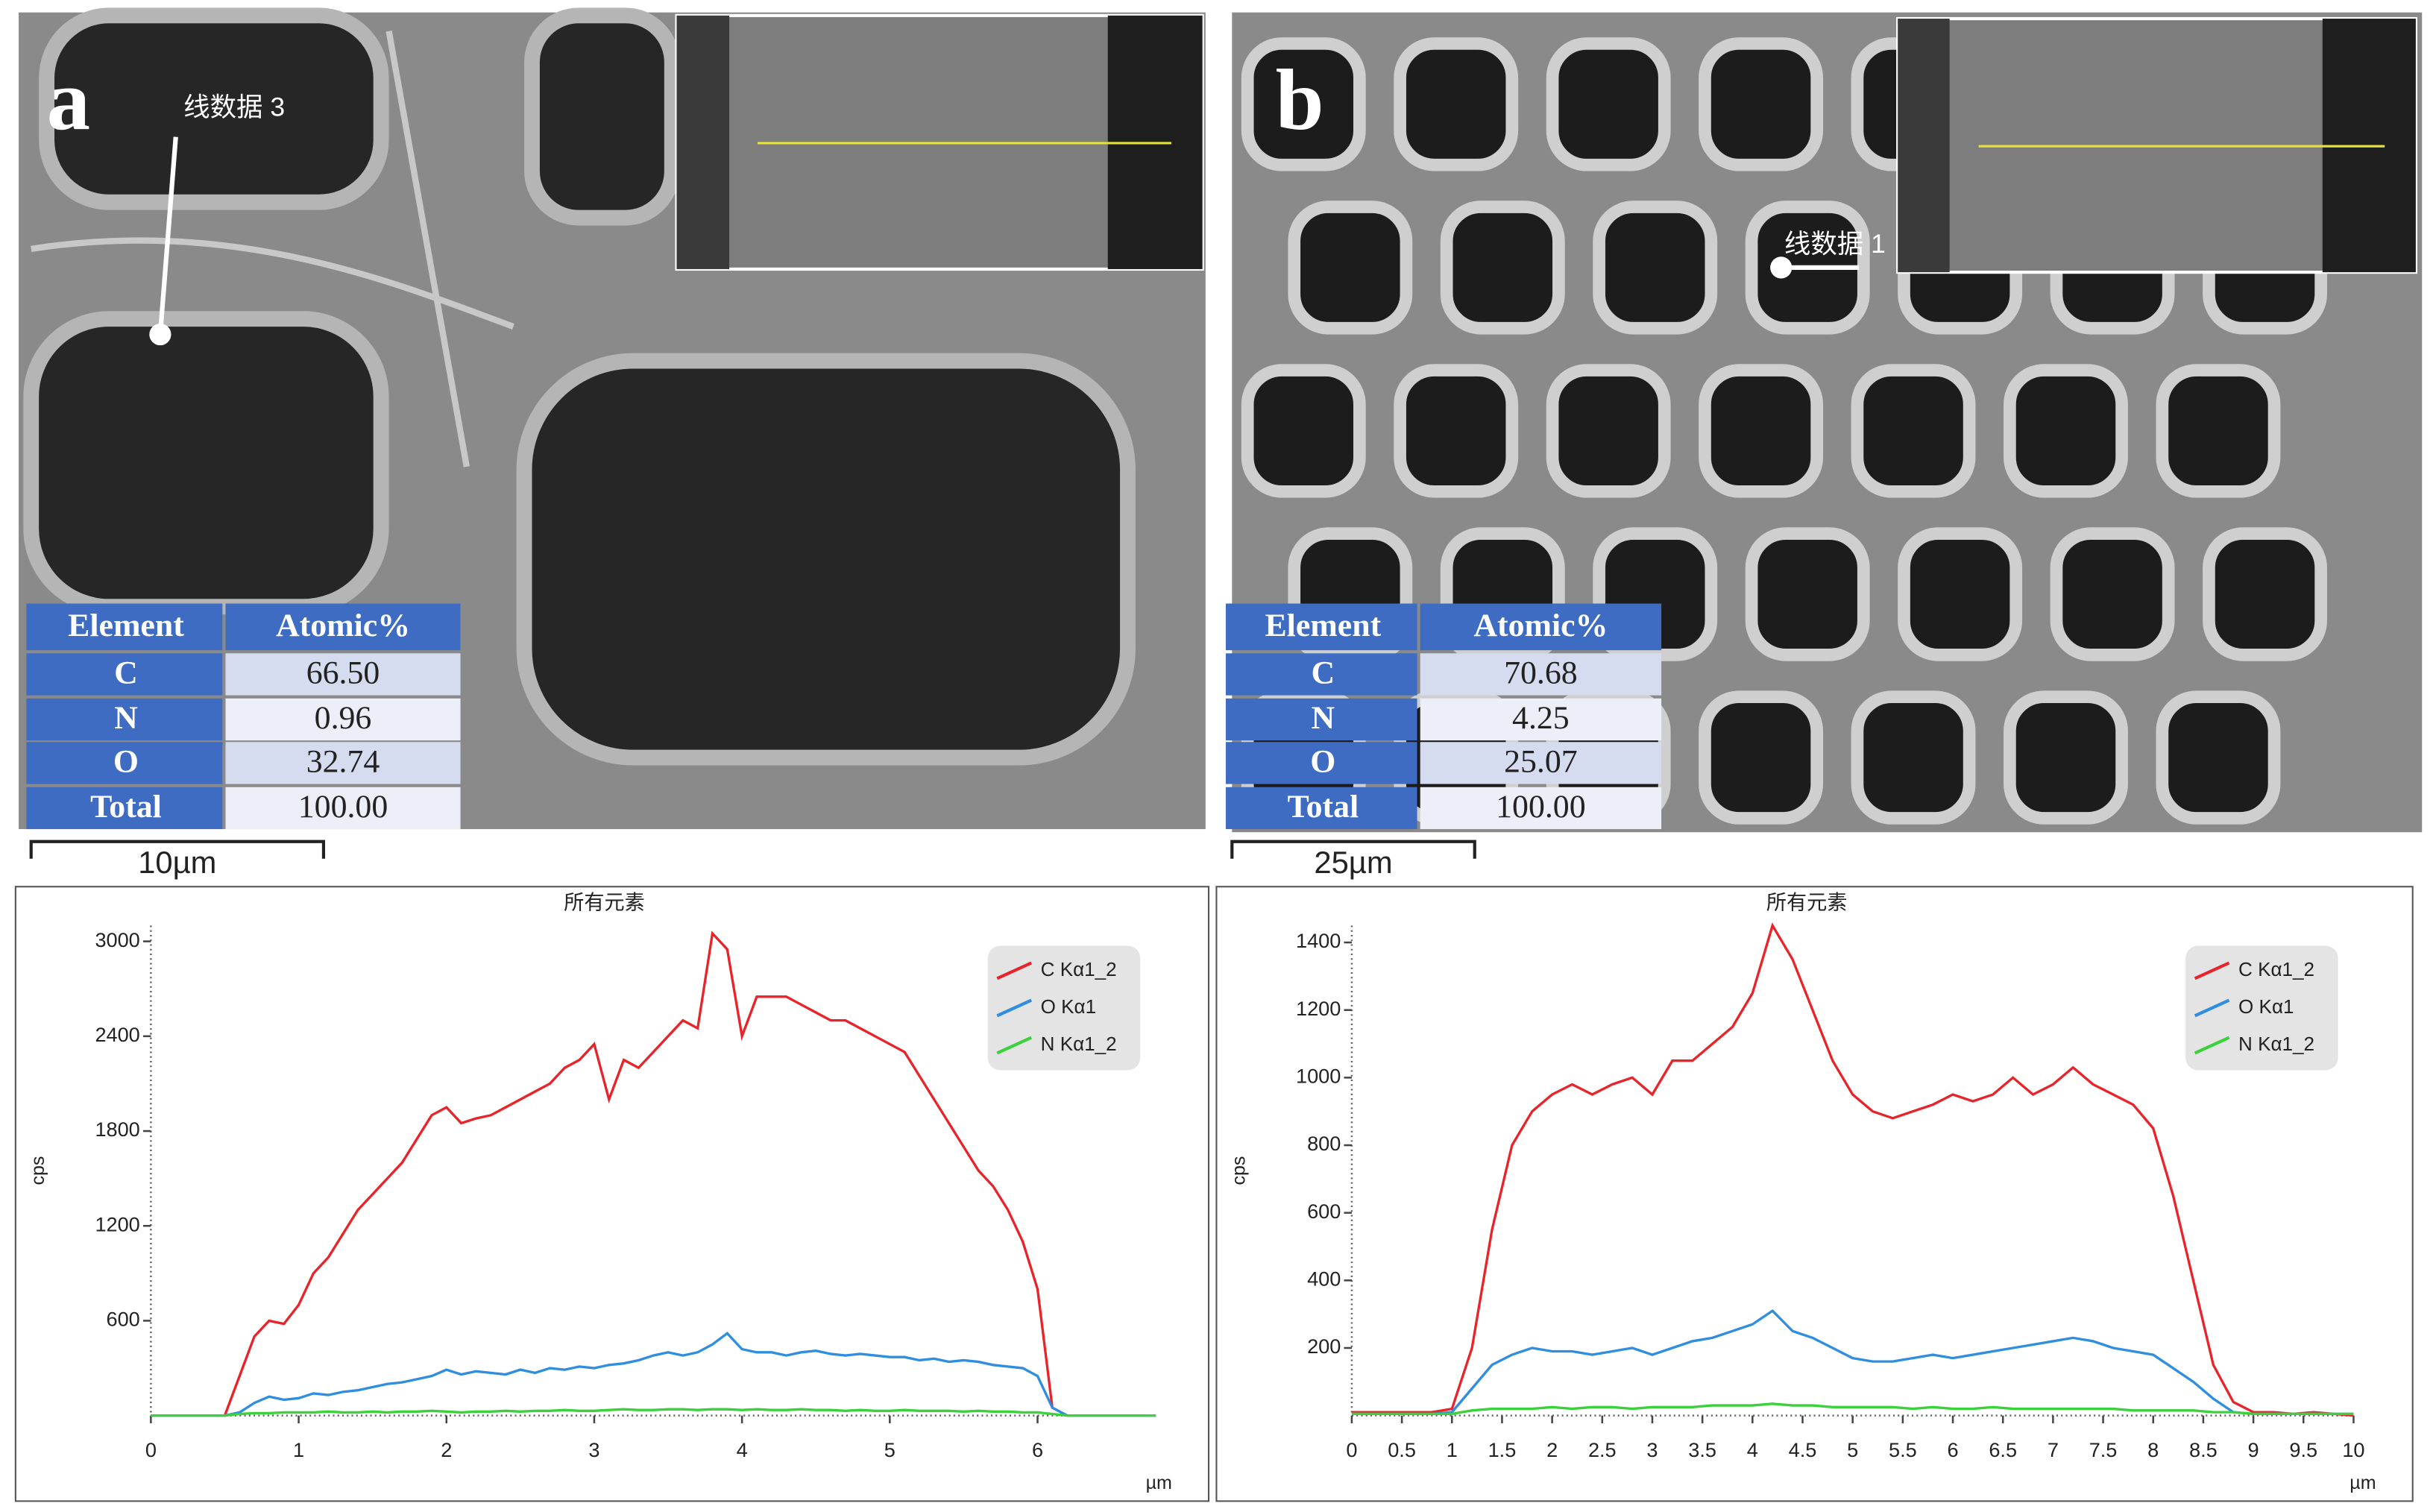 Image resolution: width=2436 pixels, height=1512 pixels. I want to click on y-tick-label: 1400, so click(1318, 940).